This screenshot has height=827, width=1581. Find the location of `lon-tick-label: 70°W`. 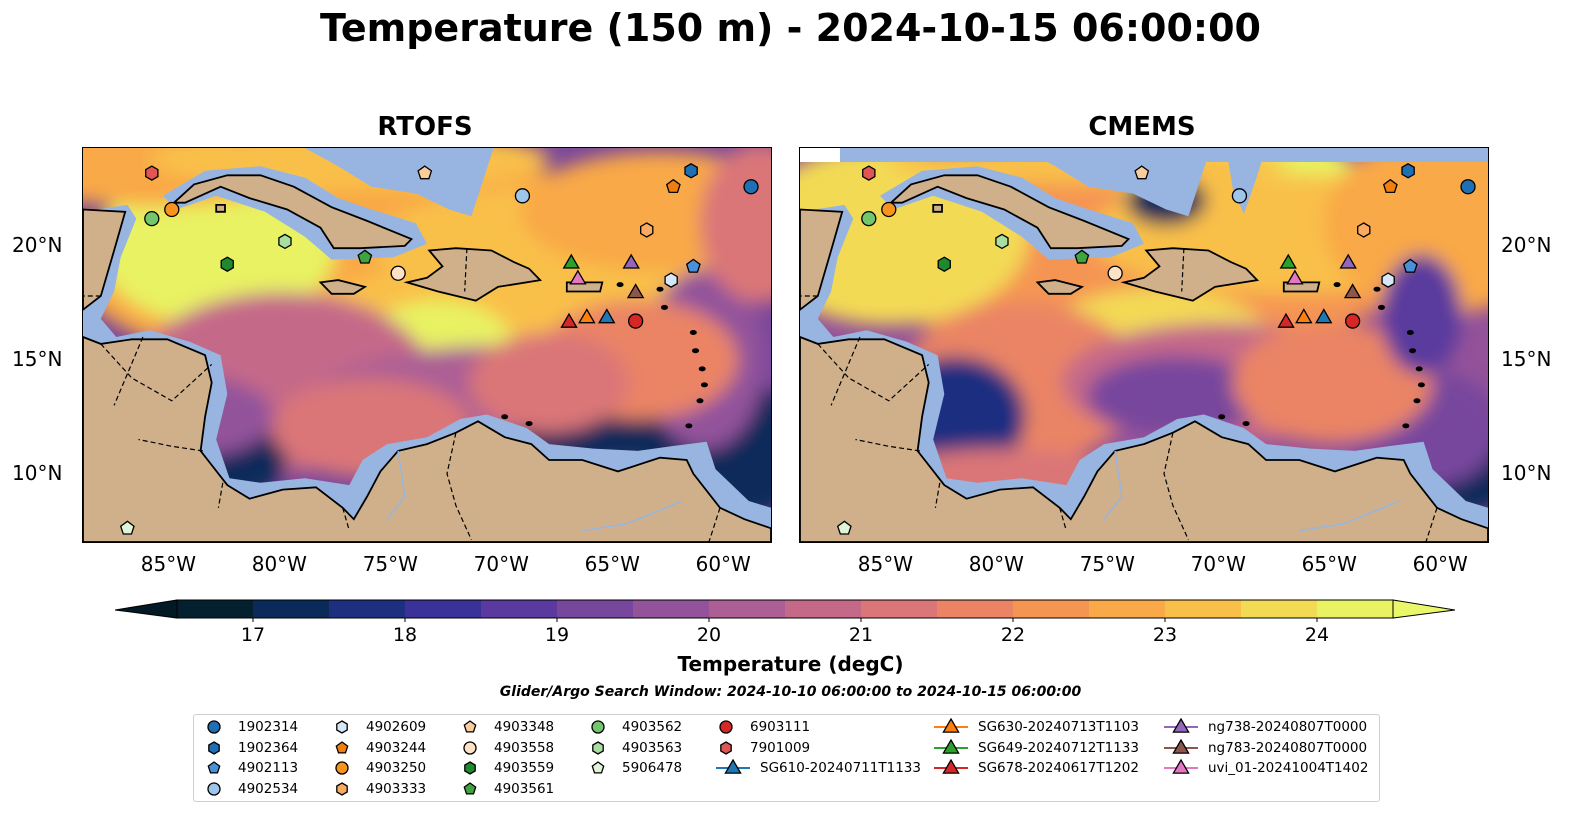

lon-tick-label: 70°W is located at coordinates (1218, 564).